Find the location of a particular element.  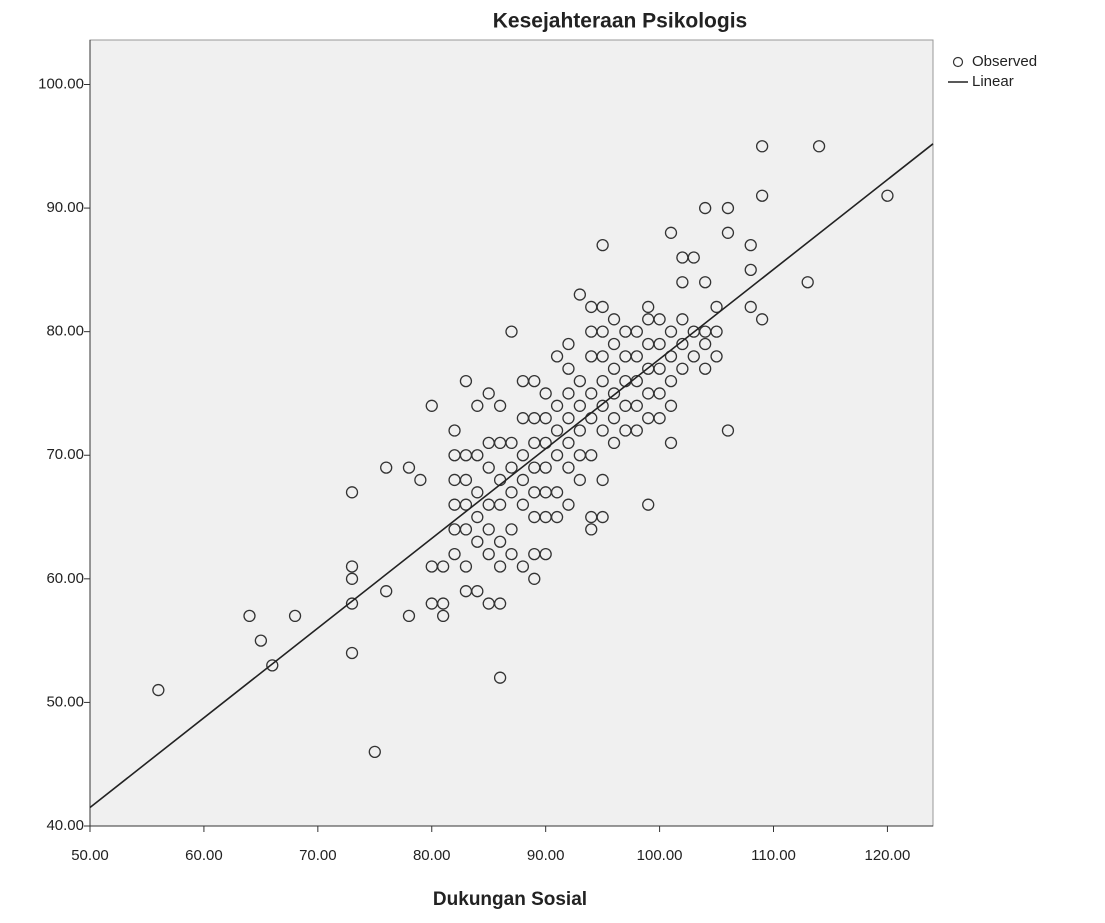

legend-symbol is located at coordinates (958, 62).